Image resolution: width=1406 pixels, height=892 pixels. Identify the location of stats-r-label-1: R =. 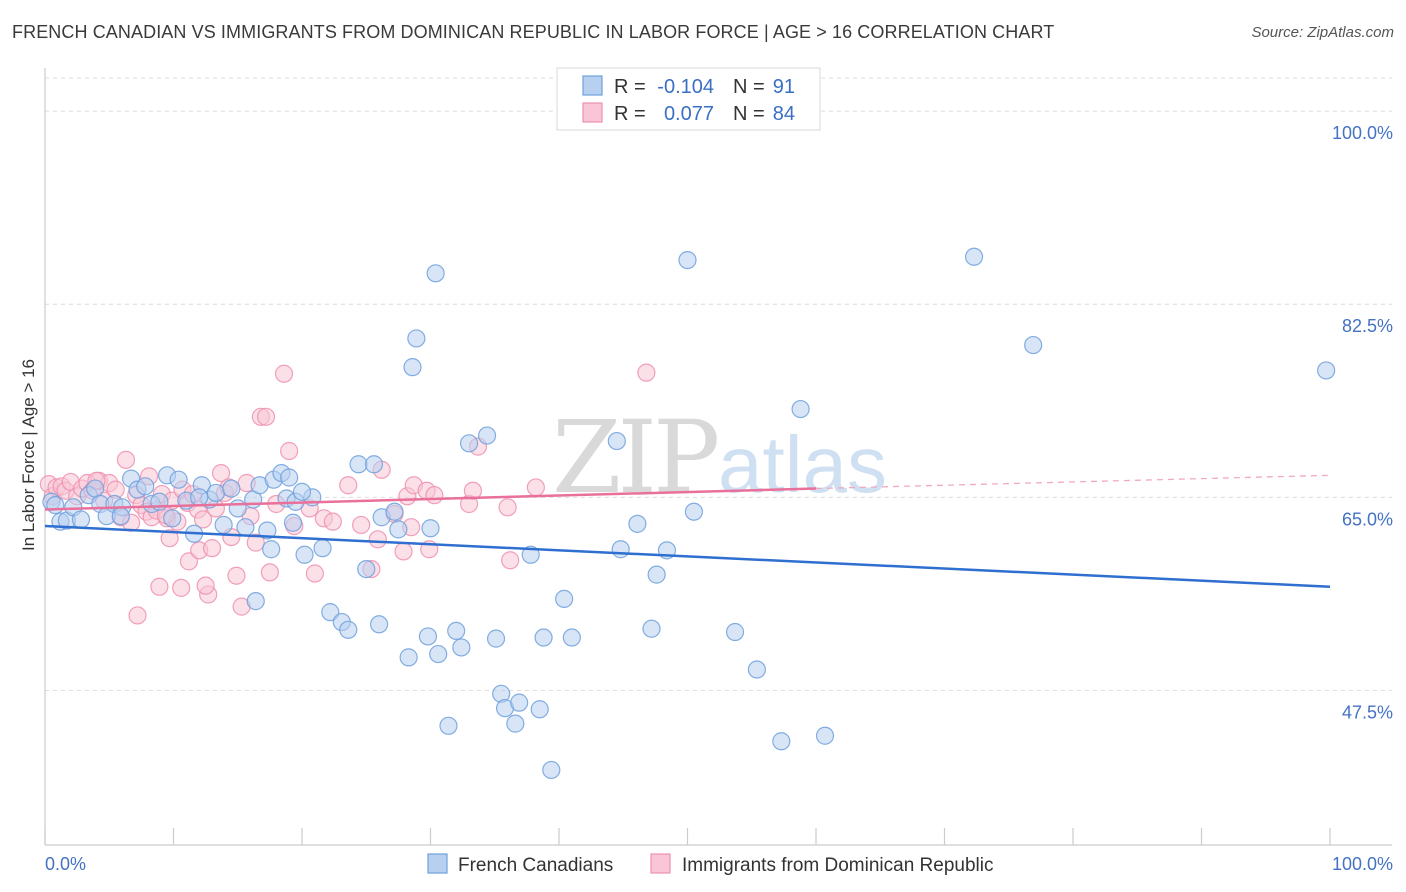
(630, 87).